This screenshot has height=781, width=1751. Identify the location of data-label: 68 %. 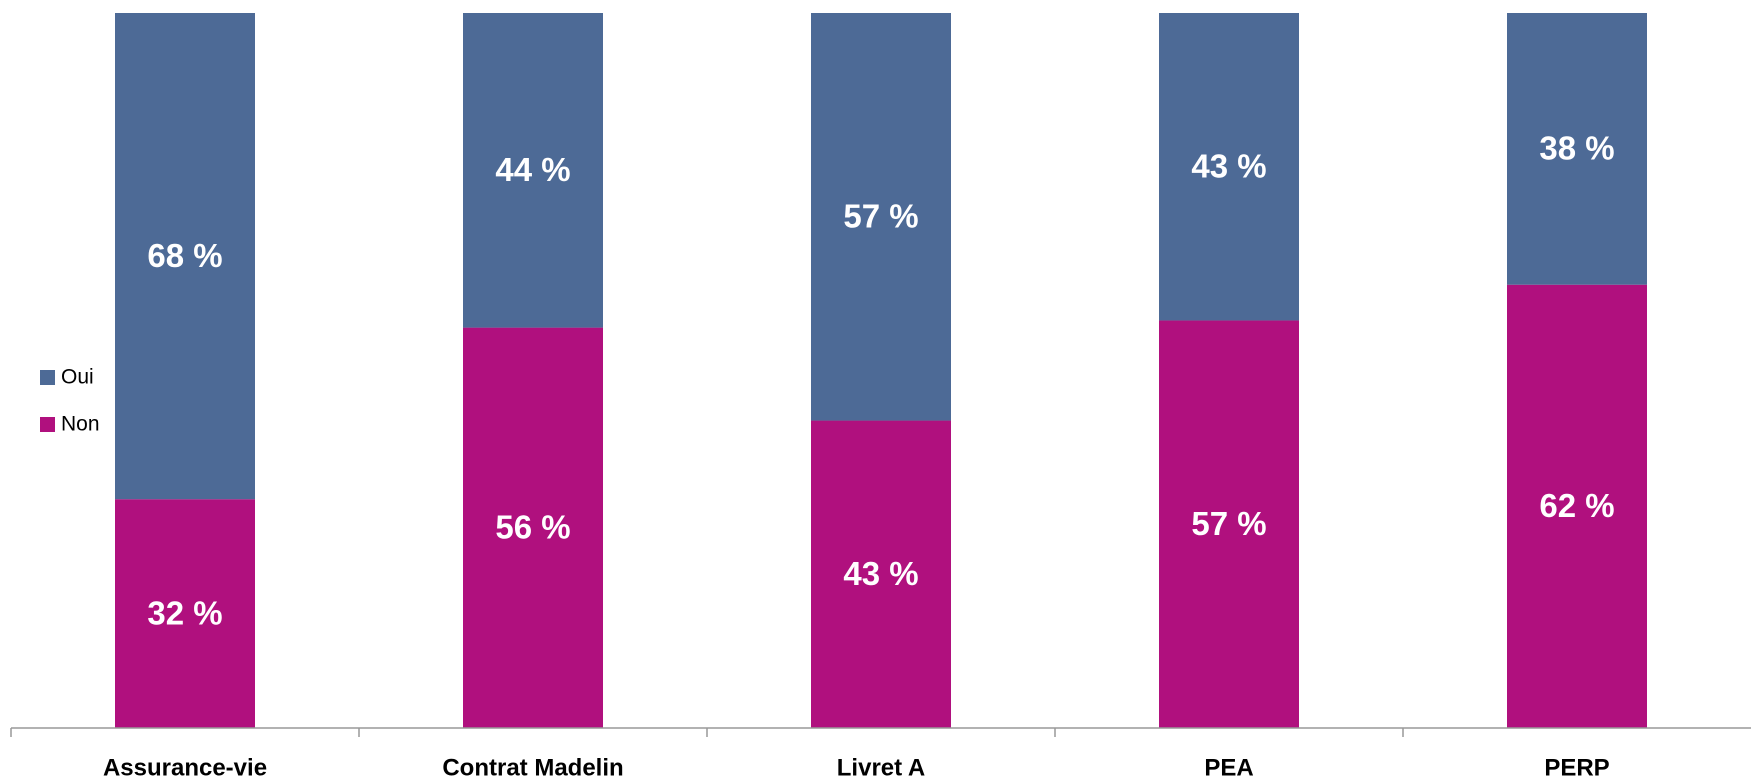
(184, 255).